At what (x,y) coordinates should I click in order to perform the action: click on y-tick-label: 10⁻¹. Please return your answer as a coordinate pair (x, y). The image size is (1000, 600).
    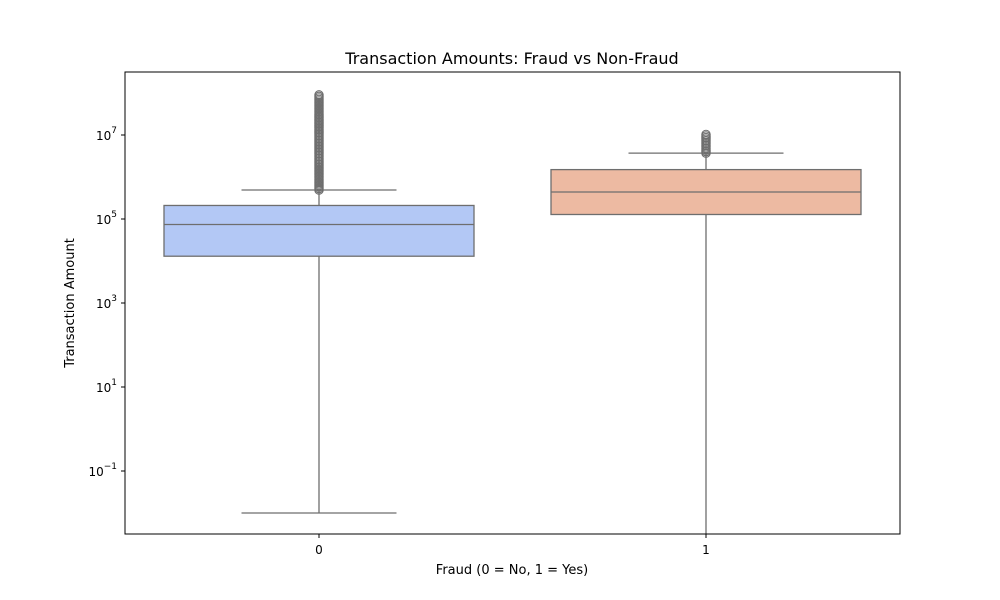
    Looking at the image, I should click on (102, 470).